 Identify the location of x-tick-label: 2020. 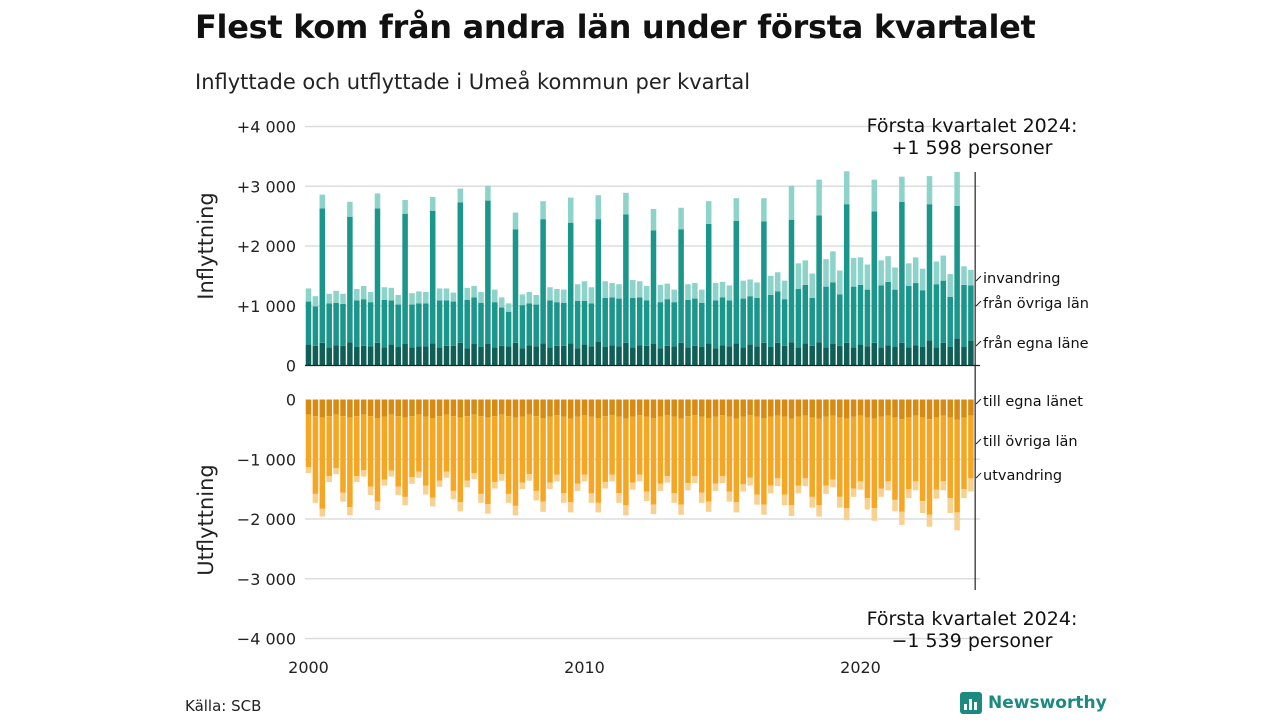
(860, 667).